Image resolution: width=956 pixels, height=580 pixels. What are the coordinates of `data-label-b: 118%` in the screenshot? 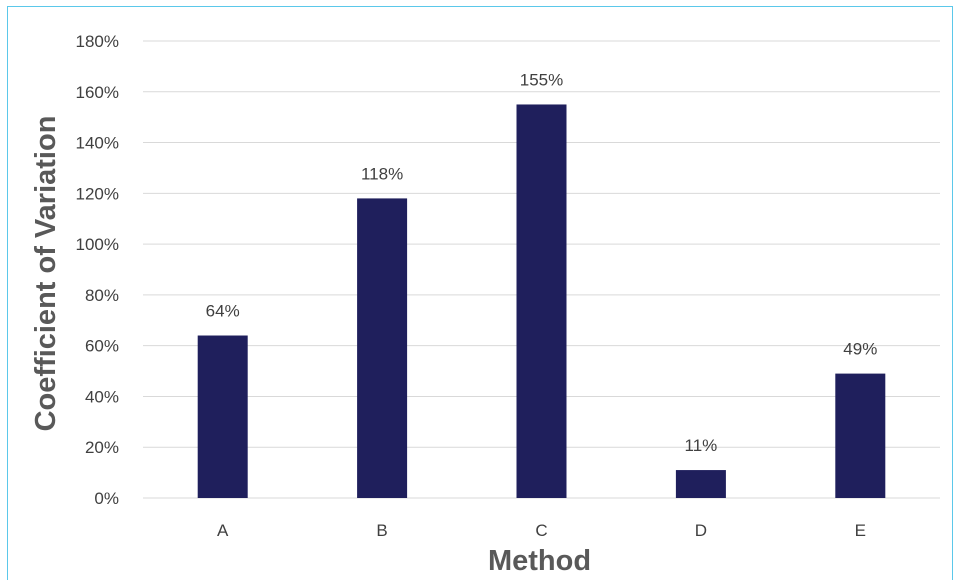 It's located at (382, 173).